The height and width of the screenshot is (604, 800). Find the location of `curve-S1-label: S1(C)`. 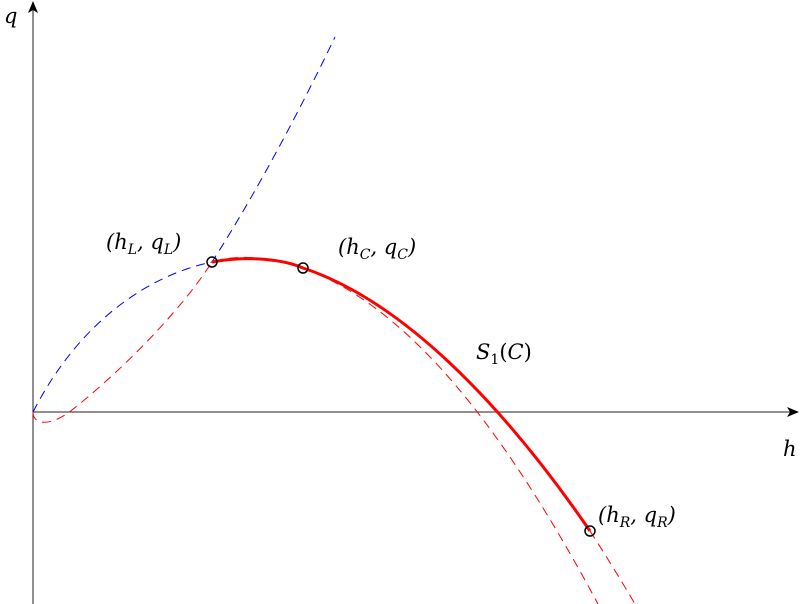

curve-S1-label: S1(C) is located at coordinates (504, 354).